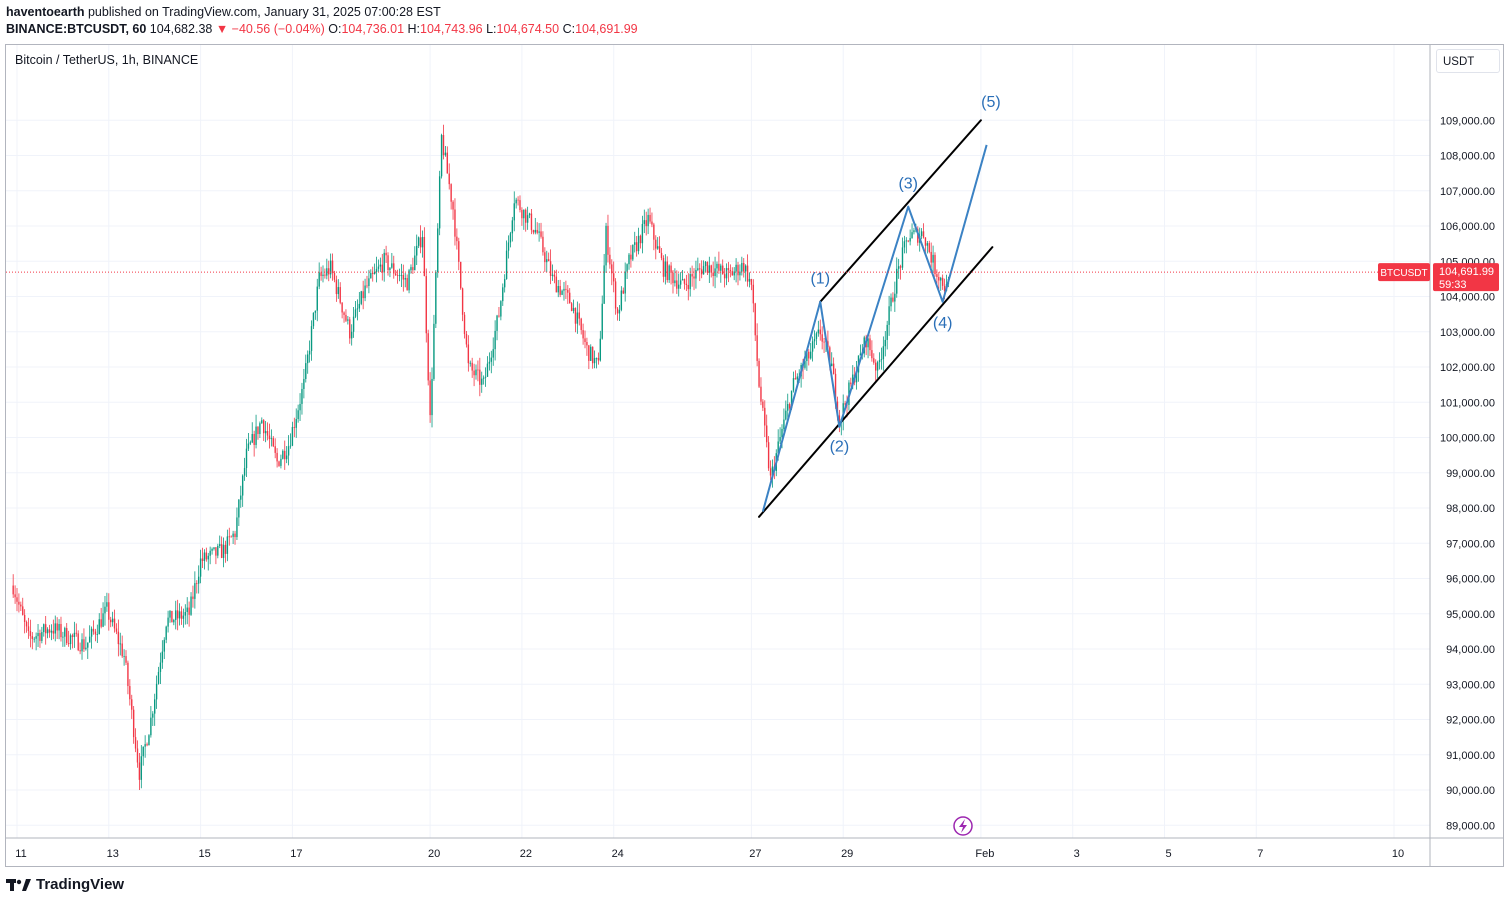  What do you see at coordinates (204, 854) in the screenshot?
I see `x-tick-label: 15` at bounding box center [204, 854].